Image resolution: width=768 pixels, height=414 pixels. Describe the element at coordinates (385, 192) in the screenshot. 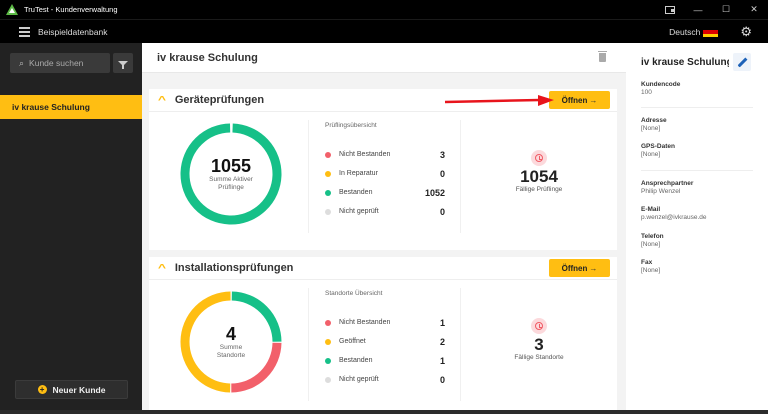

I see `legend-row-passed: Bestanden 1052` at that location.